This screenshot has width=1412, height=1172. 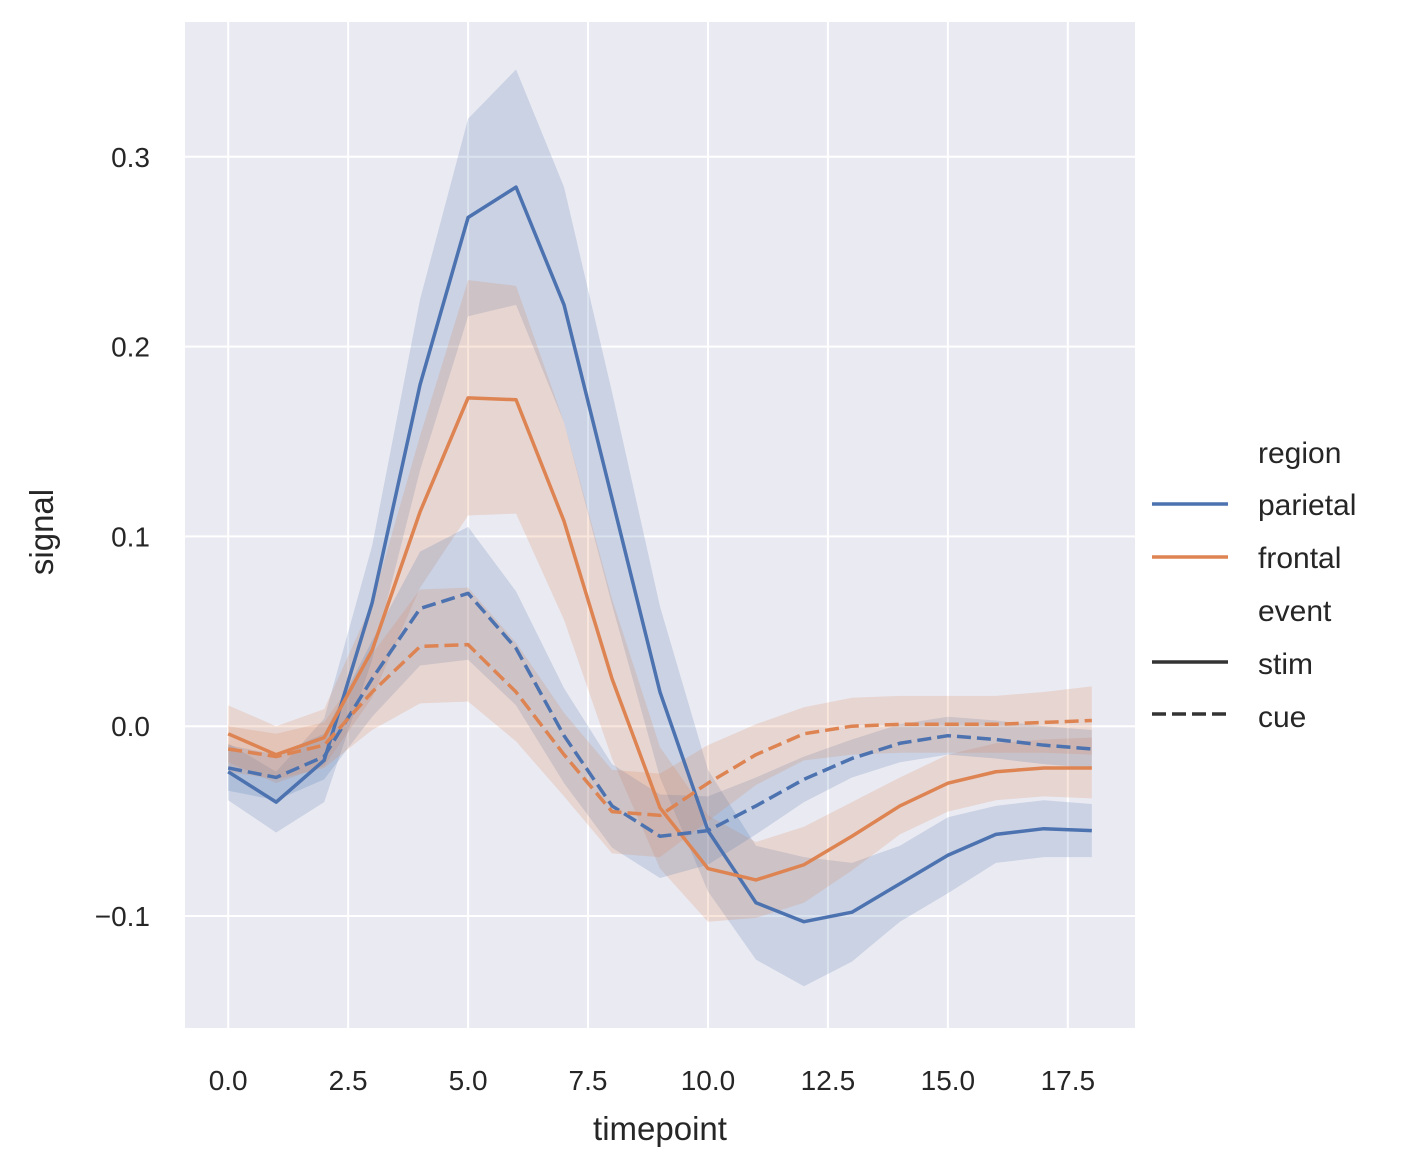 What do you see at coordinates (468, 1080) in the screenshot?
I see `x-tick-label: 5.0` at bounding box center [468, 1080].